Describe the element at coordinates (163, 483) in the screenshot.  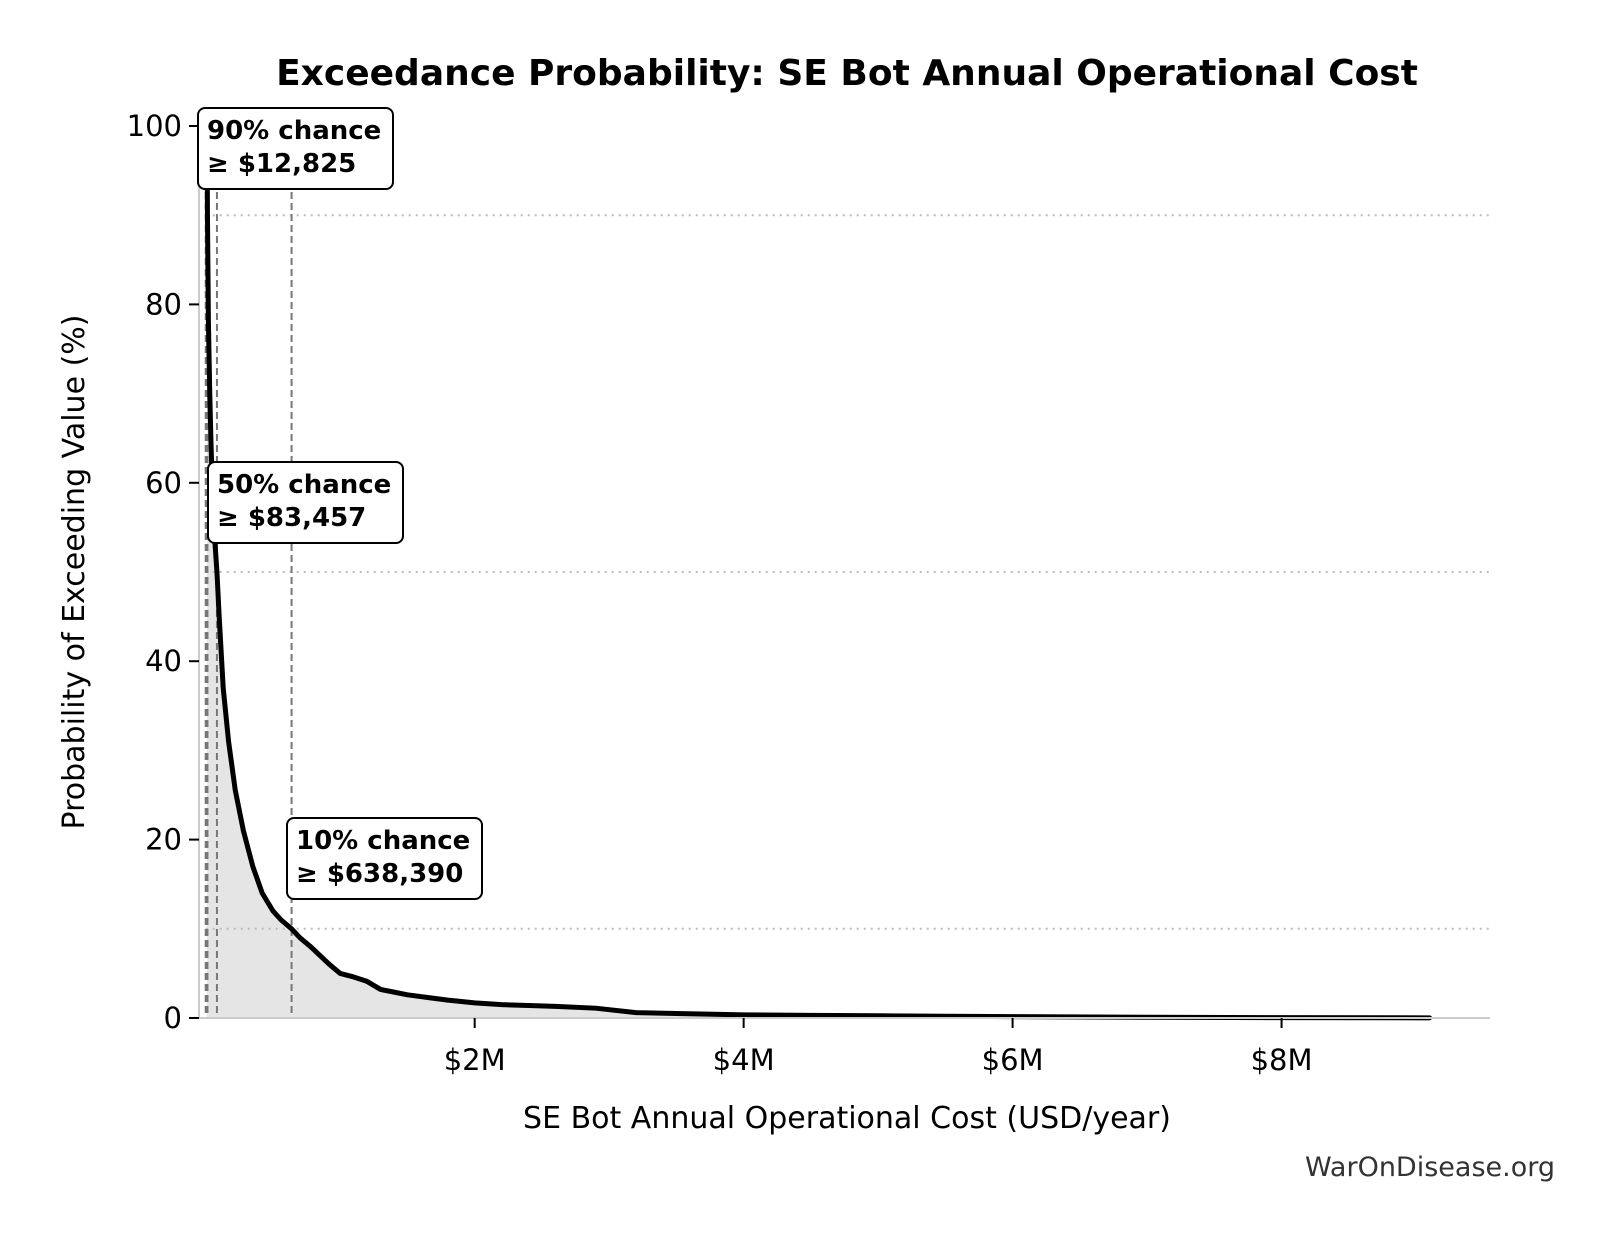
I see `y-tick-label: 60` at that location.